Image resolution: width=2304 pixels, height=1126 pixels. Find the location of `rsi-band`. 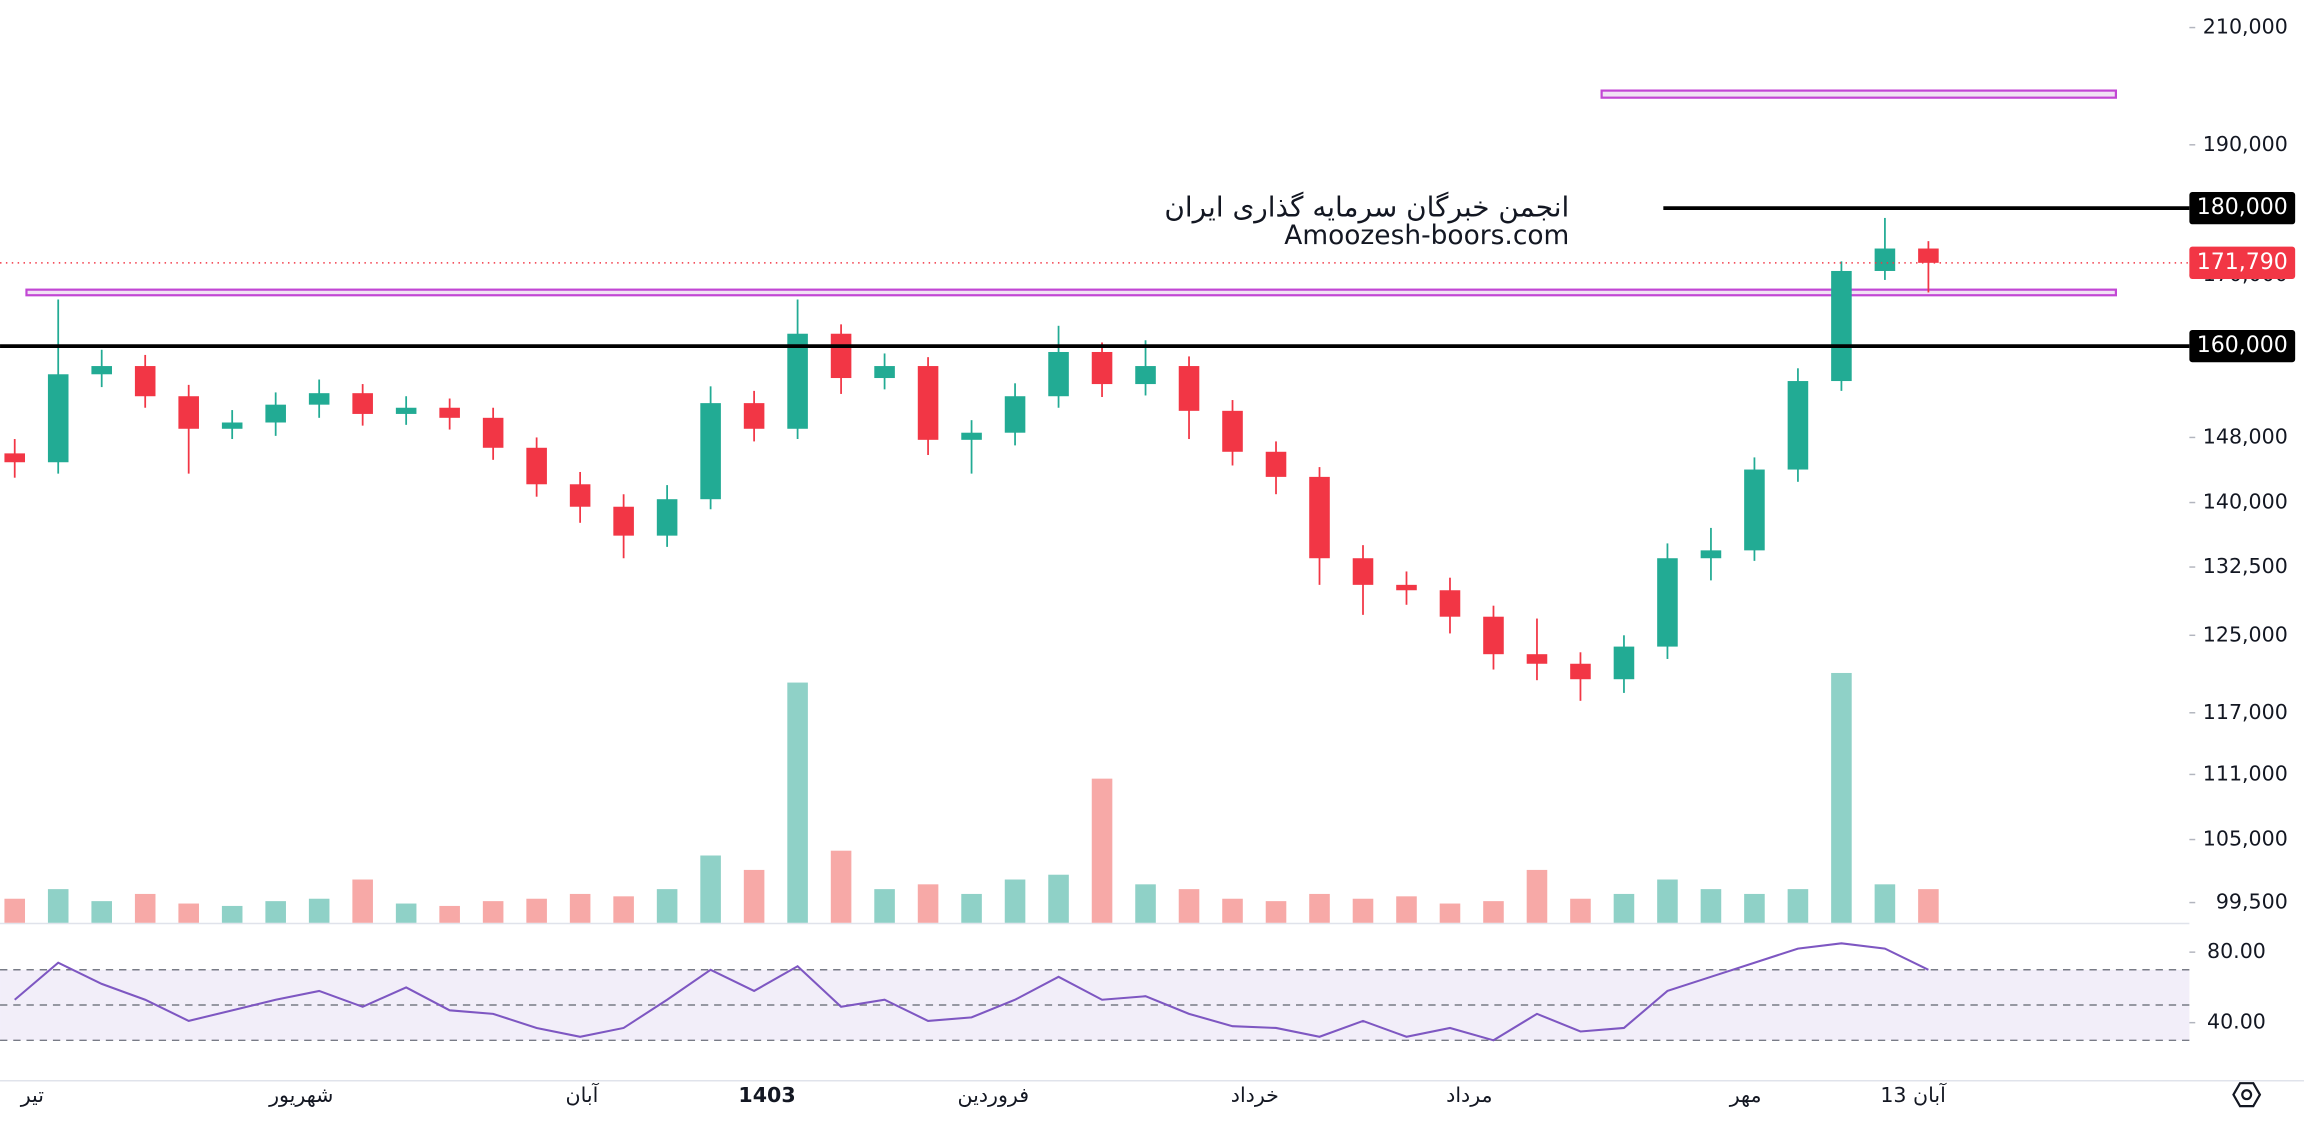

rsi-band is located at coordinates (1095, 1005).